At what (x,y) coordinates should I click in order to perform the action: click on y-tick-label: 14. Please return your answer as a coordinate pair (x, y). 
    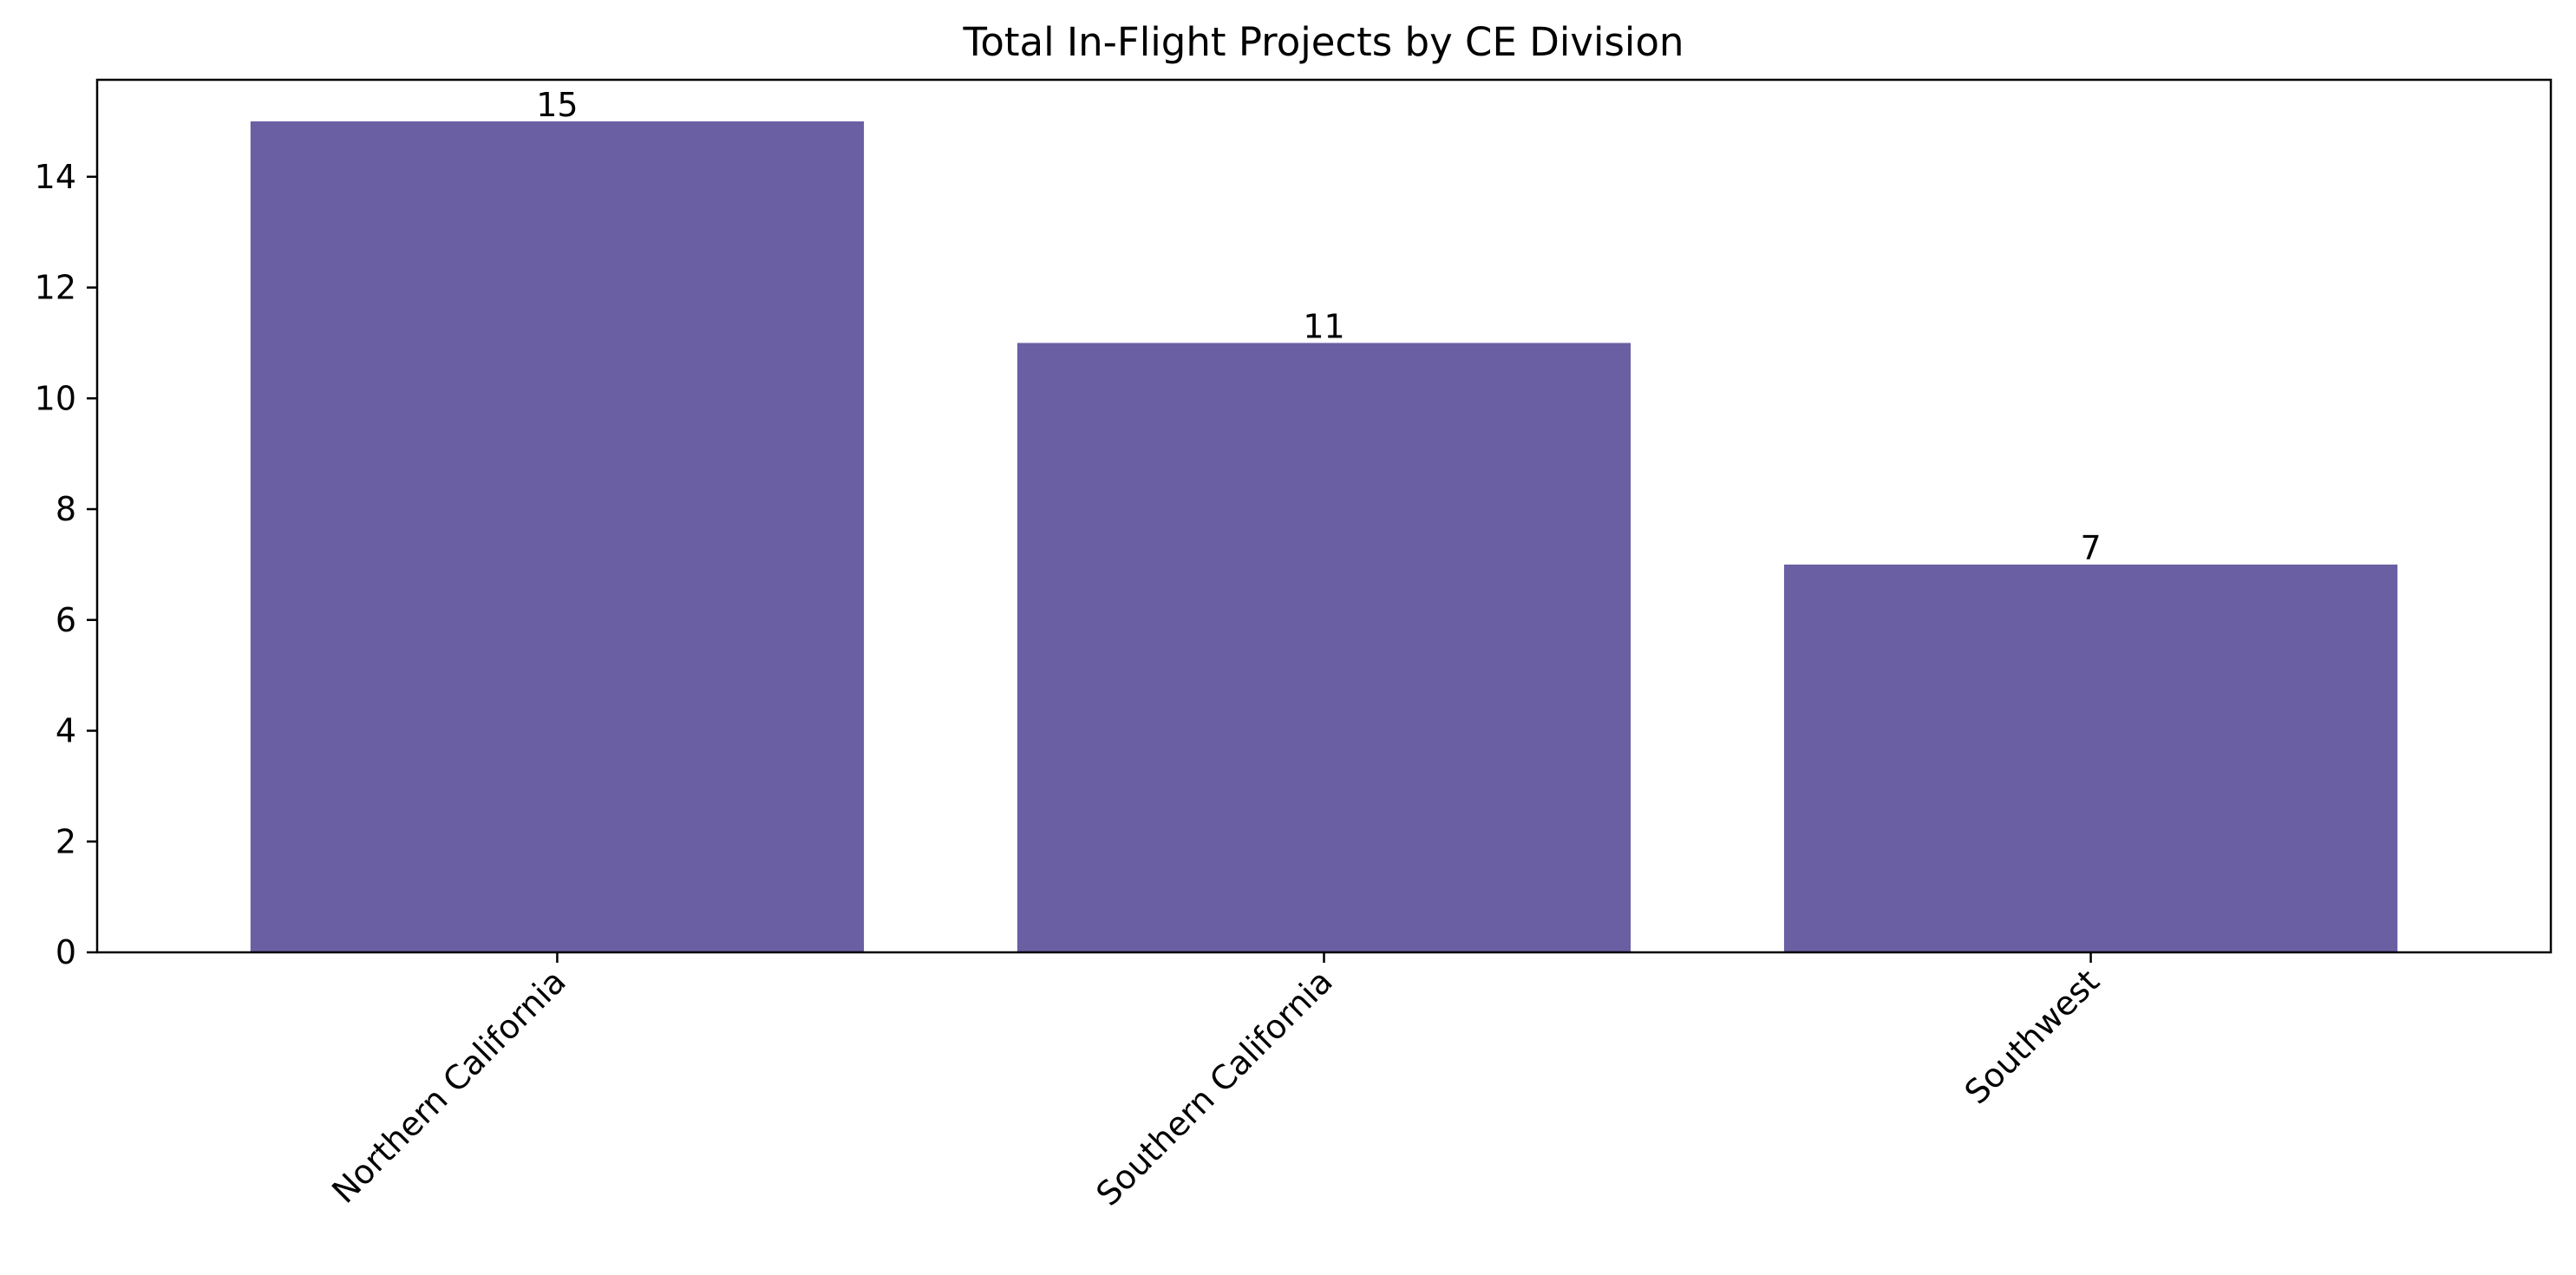
    Looking at the image, I should click on (55, 177).